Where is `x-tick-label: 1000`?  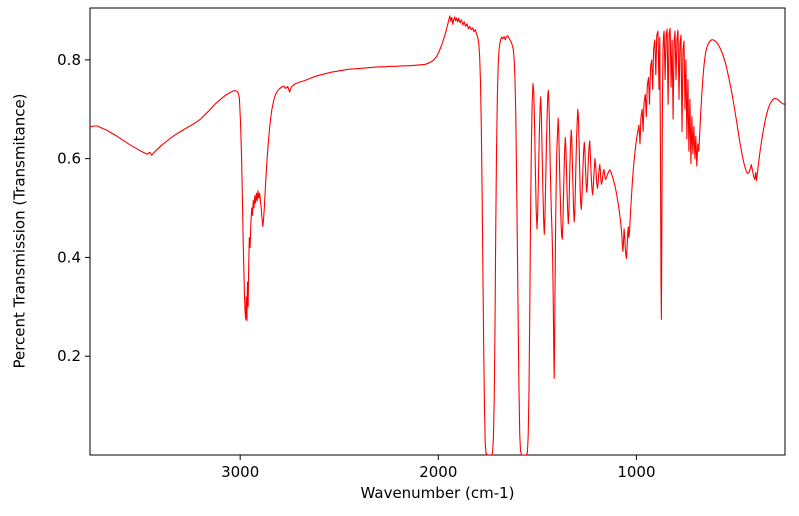 x-tick-label: 1000 is located at coordinates (636, 472).